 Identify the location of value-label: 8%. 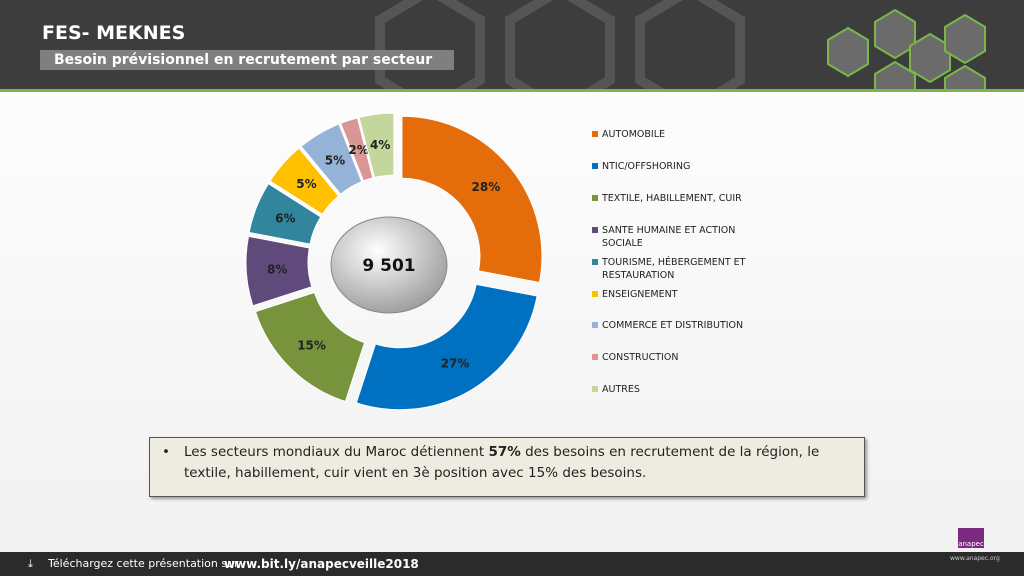
(277, 269).